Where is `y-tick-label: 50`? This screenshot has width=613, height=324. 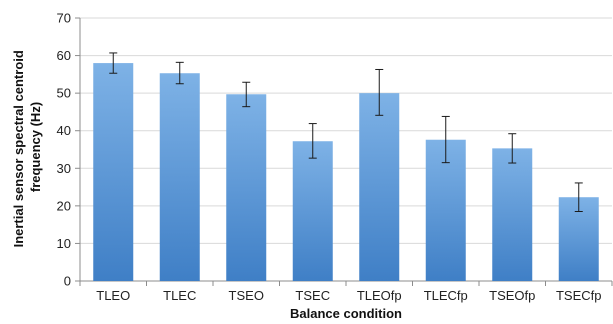
y-tick-label: 50 is located at coordinates (64, 93).